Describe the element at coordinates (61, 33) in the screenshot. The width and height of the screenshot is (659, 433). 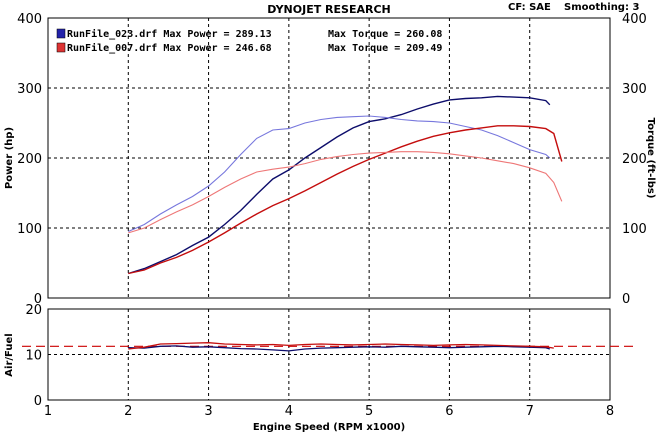
I see `legend-swatch-run023` at that location.